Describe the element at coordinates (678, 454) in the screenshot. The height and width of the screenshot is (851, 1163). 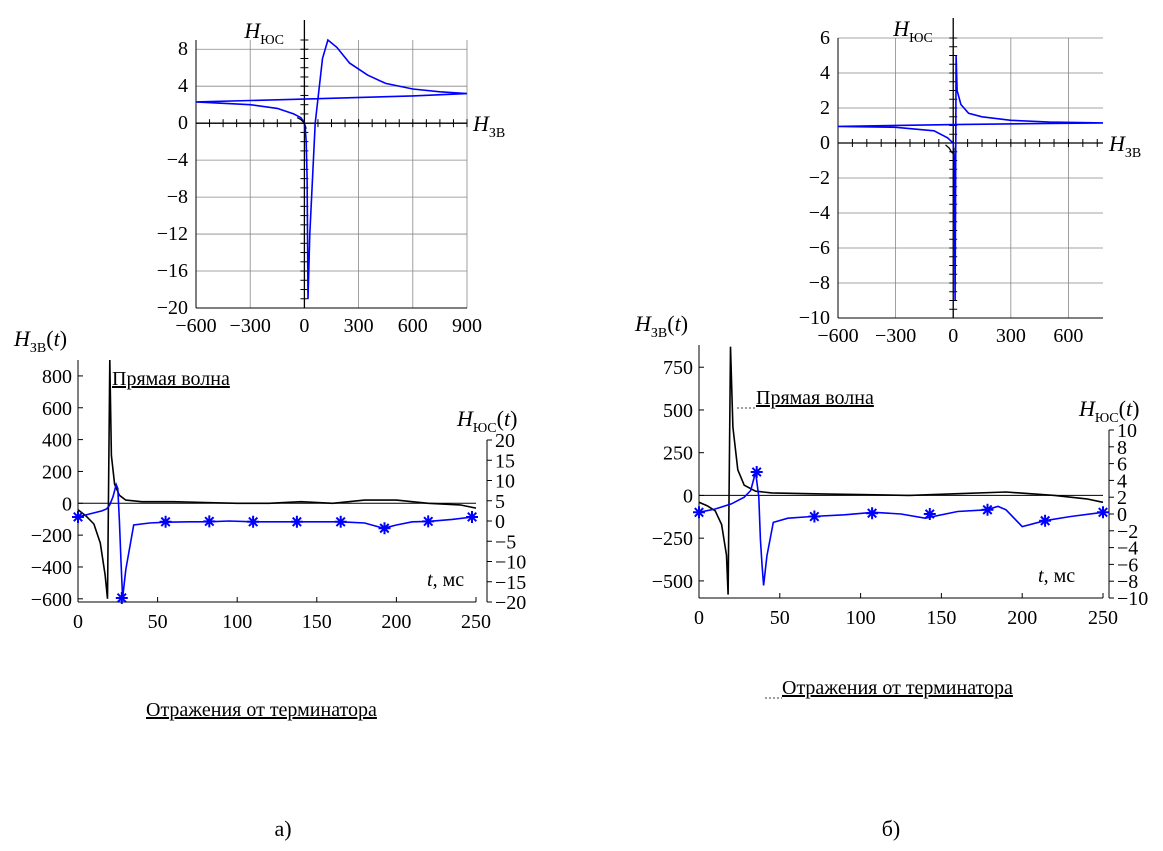
I see `left-tick-label: 250` at that location.